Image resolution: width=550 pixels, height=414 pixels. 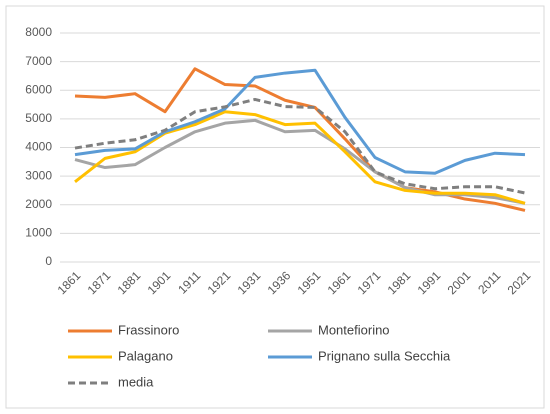 What do you see at coordinates (38, 89) in the screenshot?
I see `y-tick-label: 6000` at bounding box center [38, 89].